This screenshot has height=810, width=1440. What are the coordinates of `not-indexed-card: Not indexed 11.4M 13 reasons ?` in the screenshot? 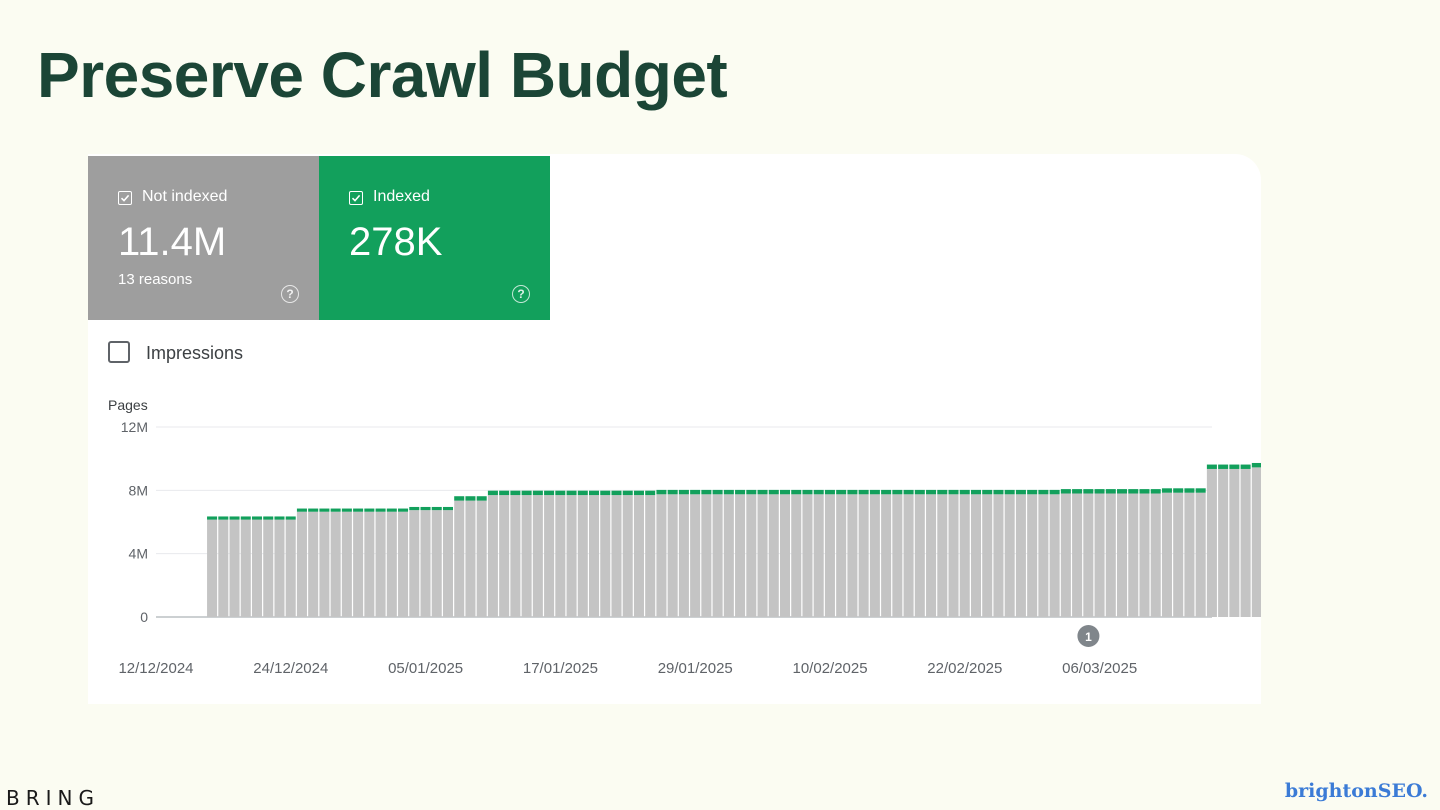 It's located at (203, 238).